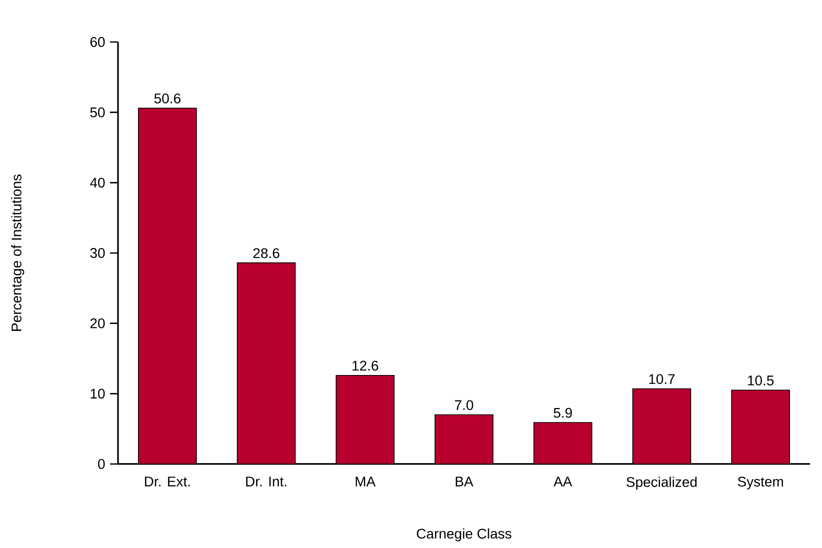 The width and height of the screenshot is (822, 548). What do you see at coordinates (97, 42) in the screenshot?
I see `y-tick-label: 60` at bounding box center [97, 42].